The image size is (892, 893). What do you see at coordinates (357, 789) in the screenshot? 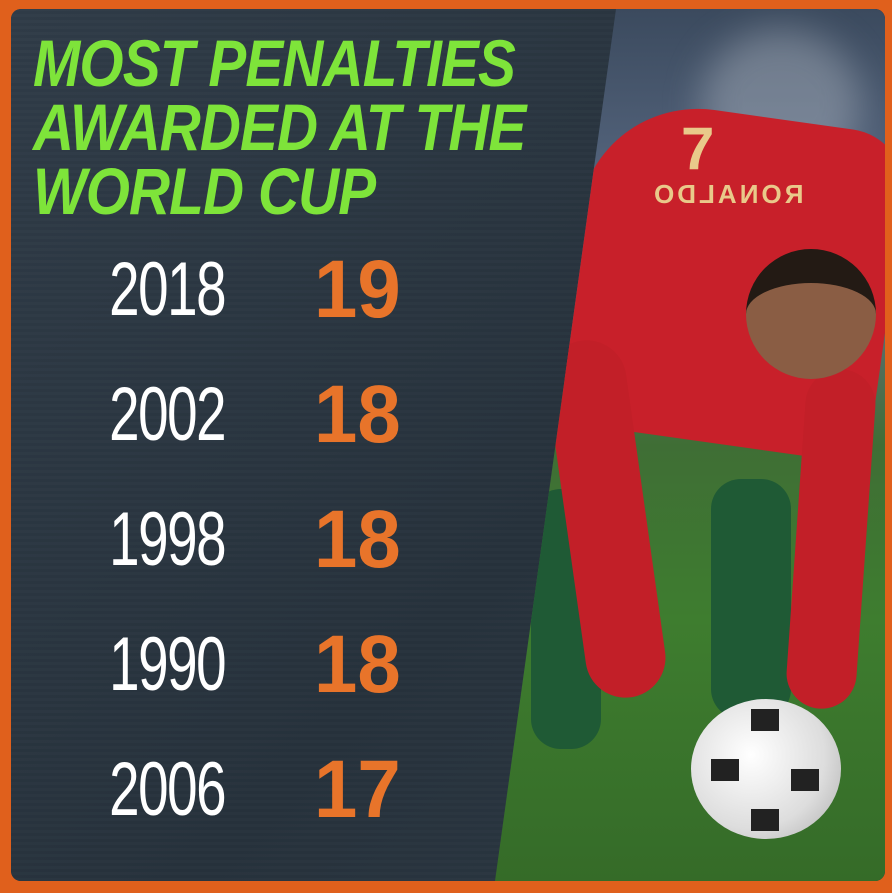
I see `penalty-count: 17` at bounding box center [357, 789].